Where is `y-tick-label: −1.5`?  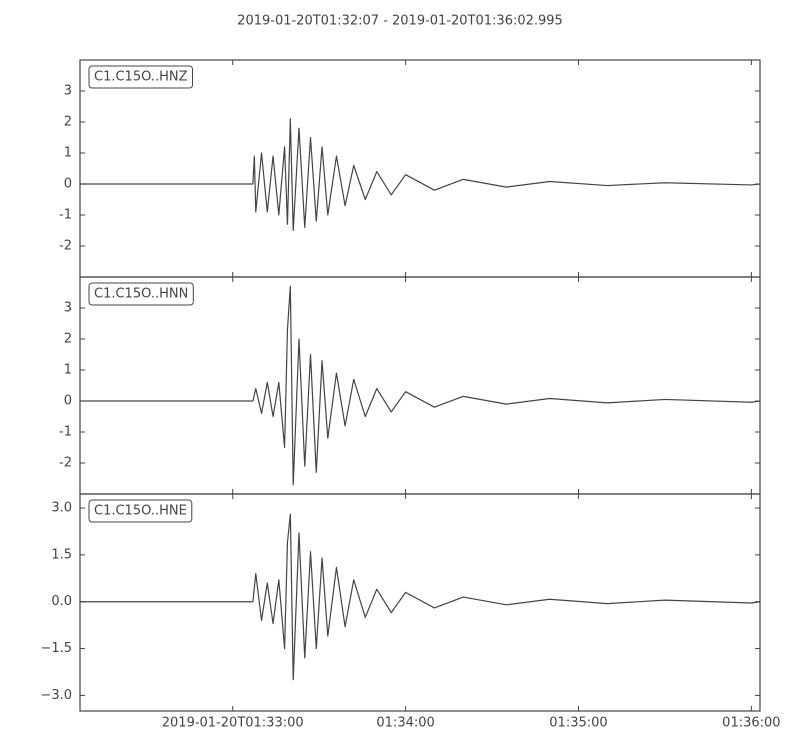 y-tick-label: −1.5 is located at coordinates (56, 648).